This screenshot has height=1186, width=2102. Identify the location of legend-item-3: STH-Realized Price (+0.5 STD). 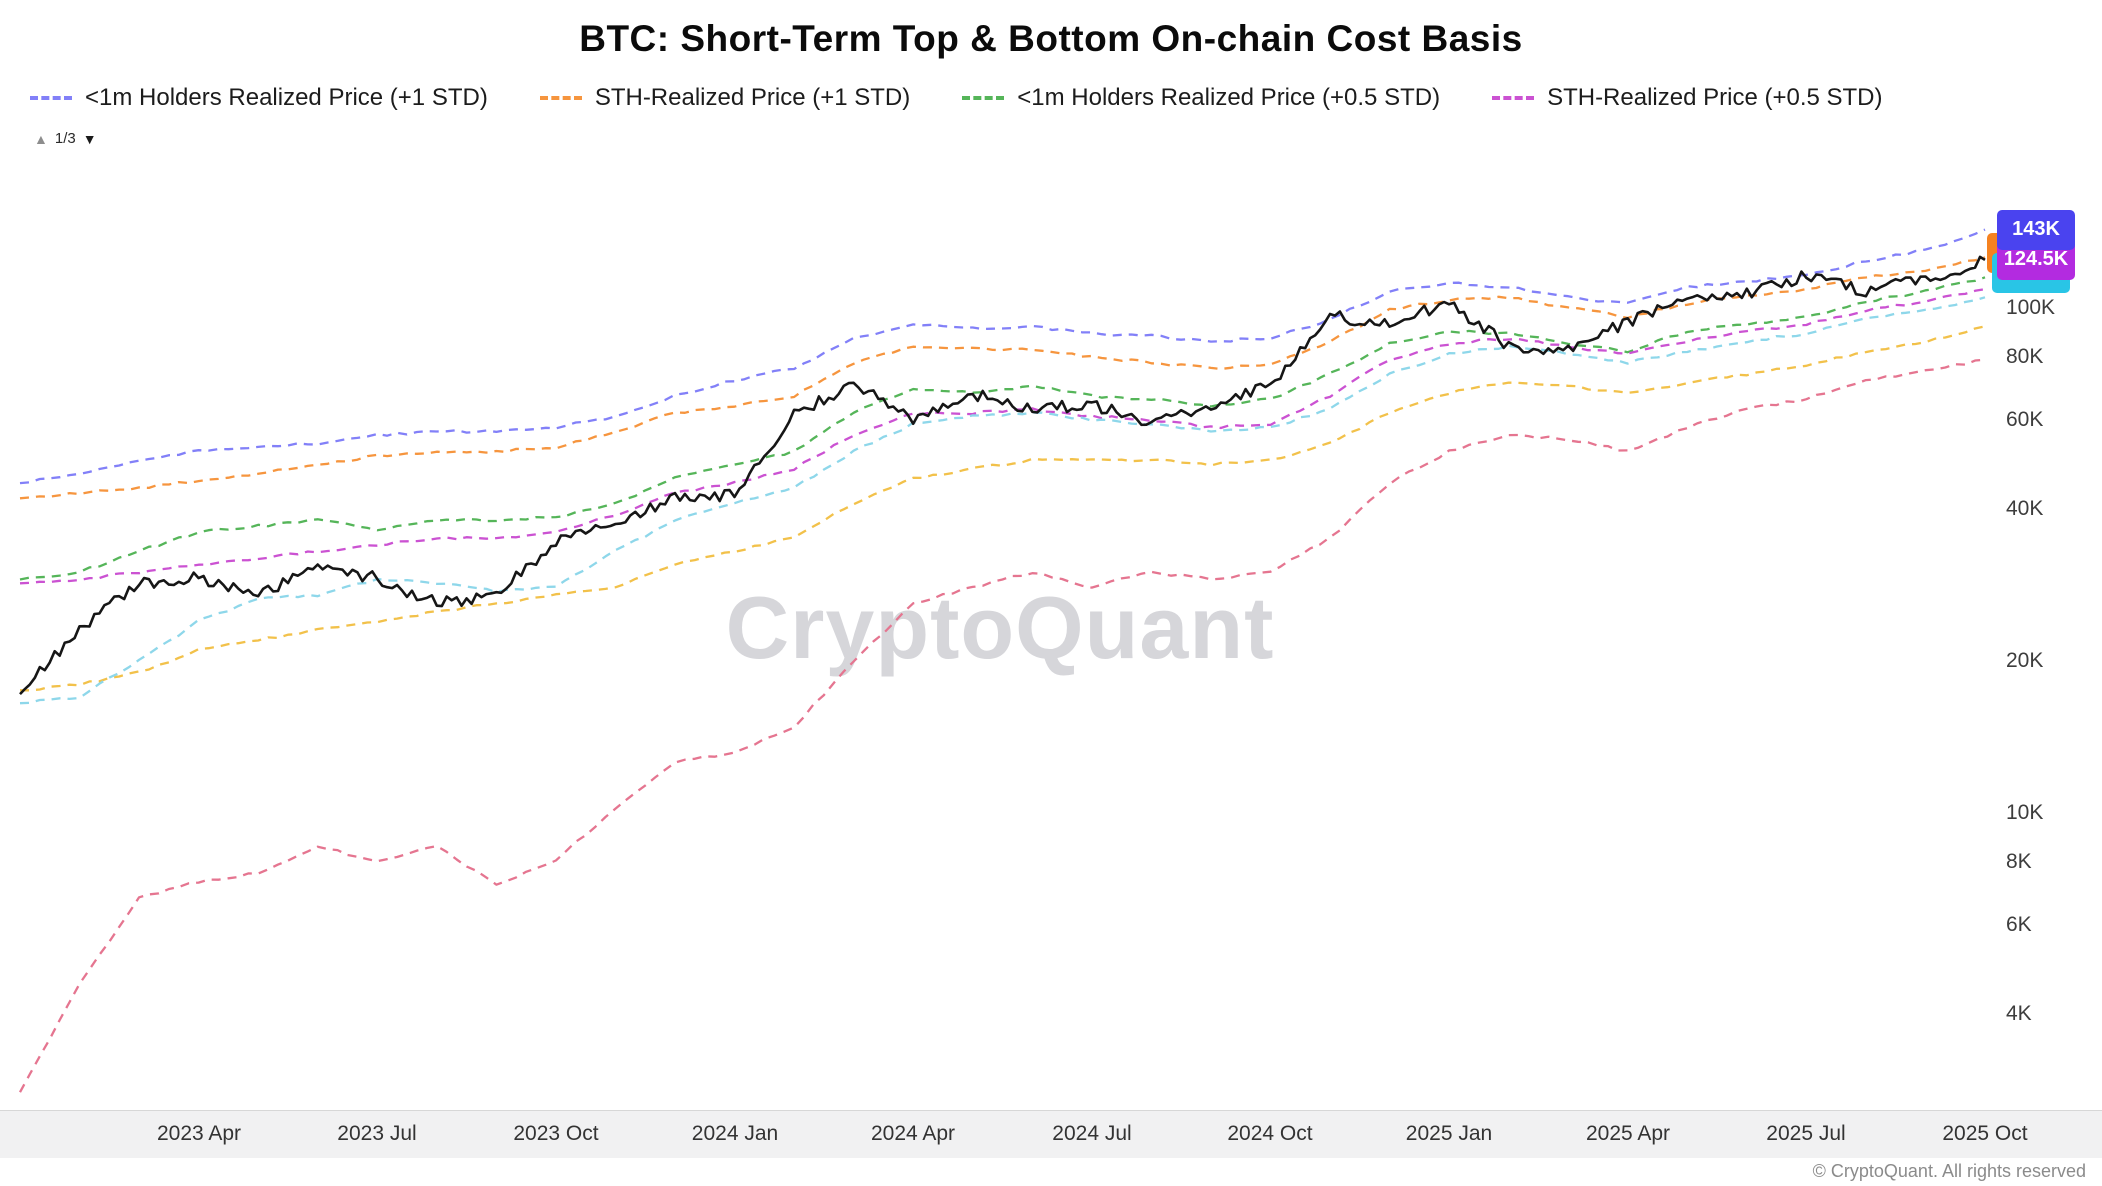
(1687, 98).